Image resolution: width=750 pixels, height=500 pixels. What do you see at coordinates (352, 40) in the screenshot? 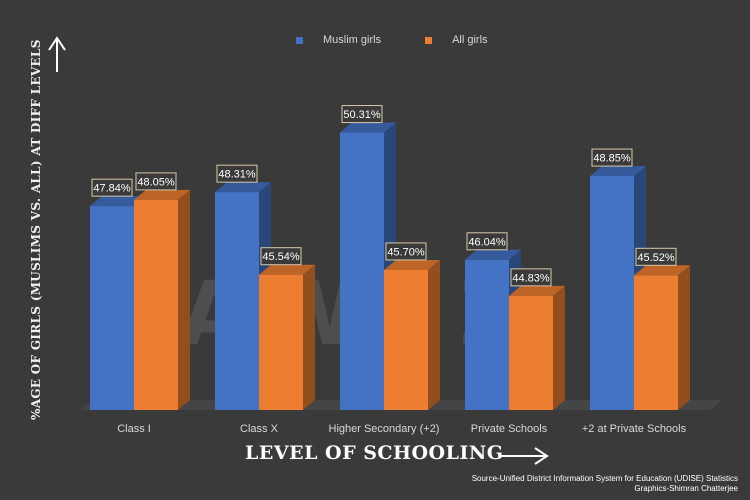
I see `legend-label-muslim: Muslim girls` at bounding box center [352, 40].